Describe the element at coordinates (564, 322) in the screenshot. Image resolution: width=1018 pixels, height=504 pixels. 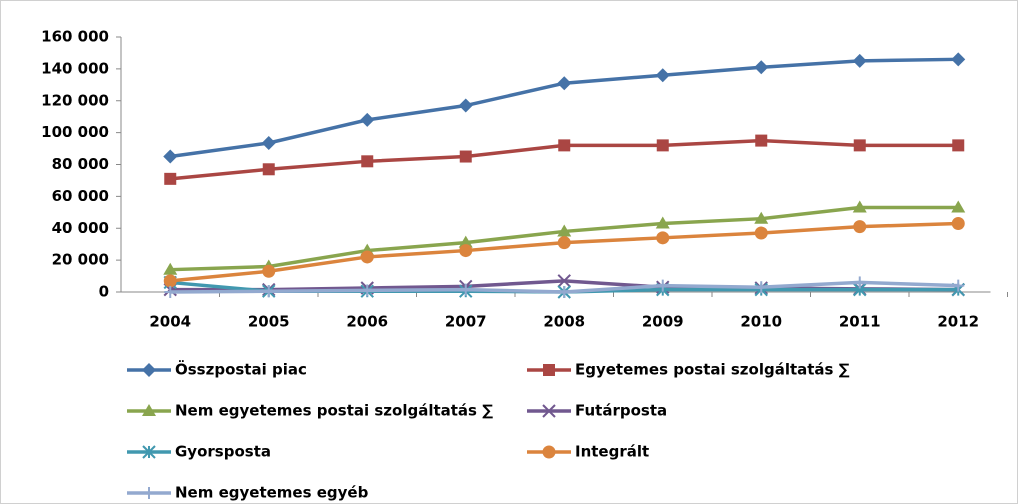
I see `x-tick-label: 2008` at that location.